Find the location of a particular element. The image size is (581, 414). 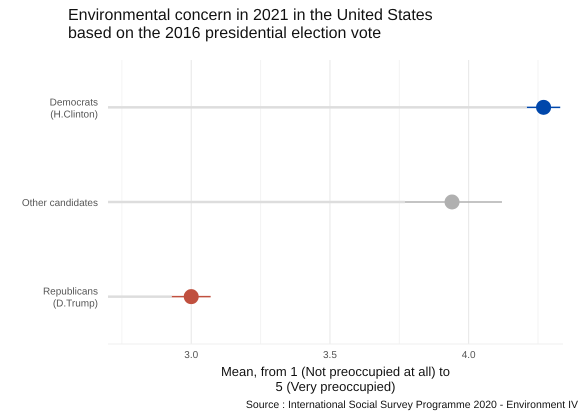

y-tick-label: Other candidates is located at coordinates (60, 203).